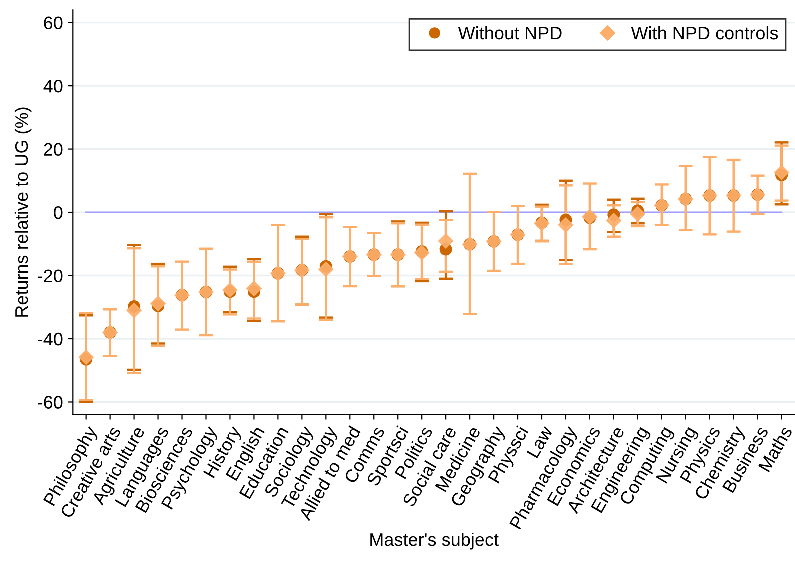  I want to click on y-tick-label: 40, so click(53, 86).